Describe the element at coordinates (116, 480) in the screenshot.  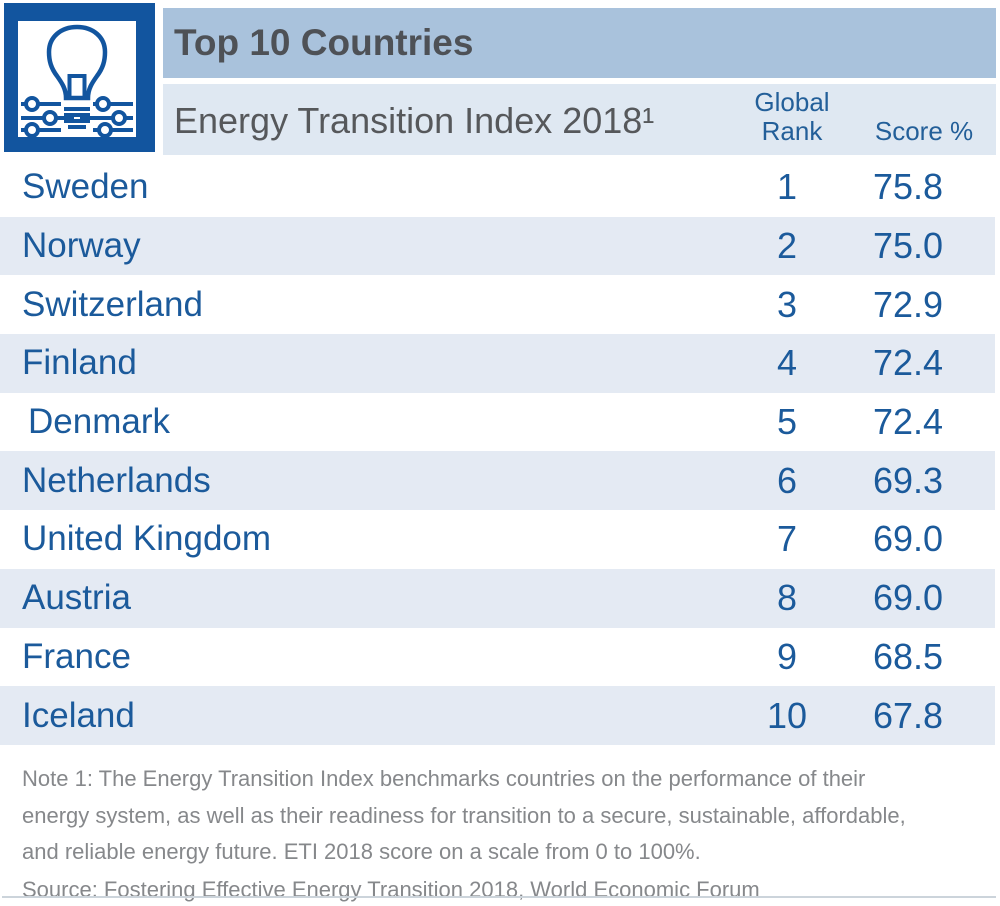
I see `country-cell: Netherlands` at that location.